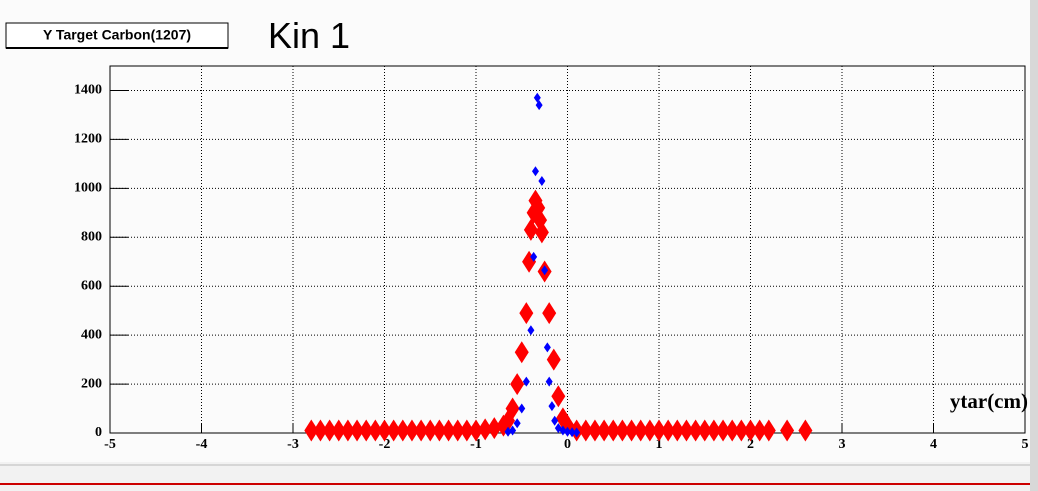  I want to click on y-tick-label: 1400, so click(88, 90).